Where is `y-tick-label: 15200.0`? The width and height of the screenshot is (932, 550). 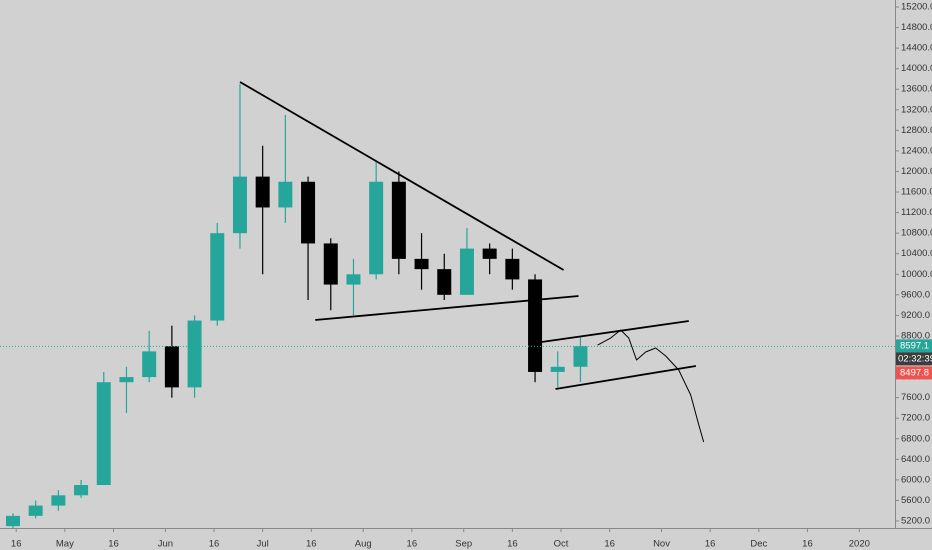
y-tick-label: 15200.0 is located at coordinates (916, 7).